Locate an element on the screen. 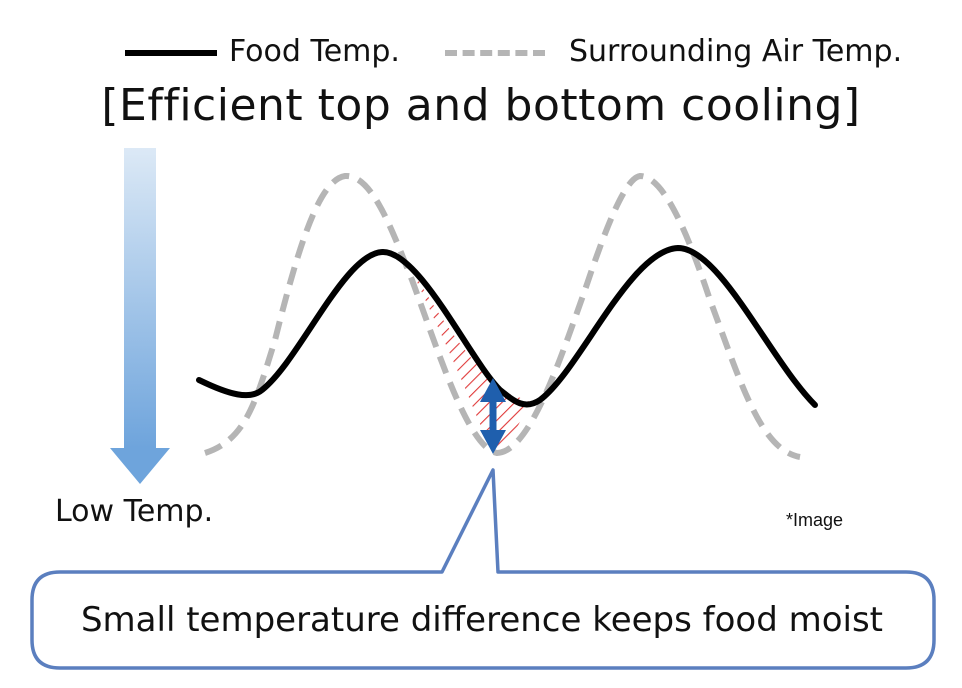 This screenshot has width=962, height=688. difference-double-arrow is located at coordinates (493, 416).